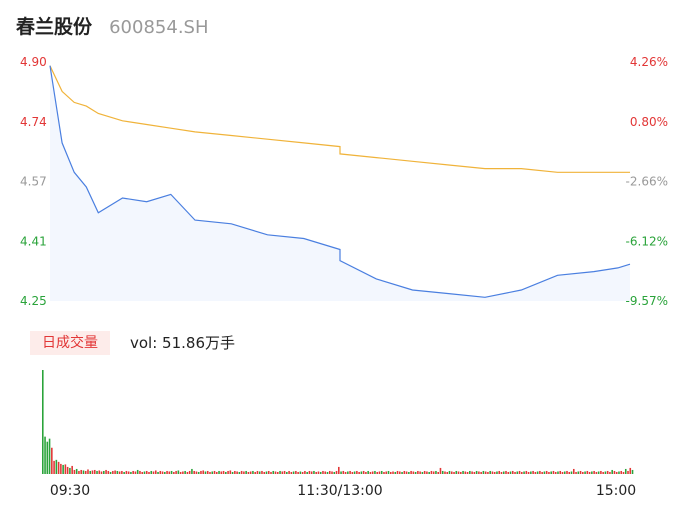 The image size is (686, 524). What do you see at coordinates (70, 343) in the screenshot?
I see `volume-tab: 日成交量` at bounding box center [70, 343].